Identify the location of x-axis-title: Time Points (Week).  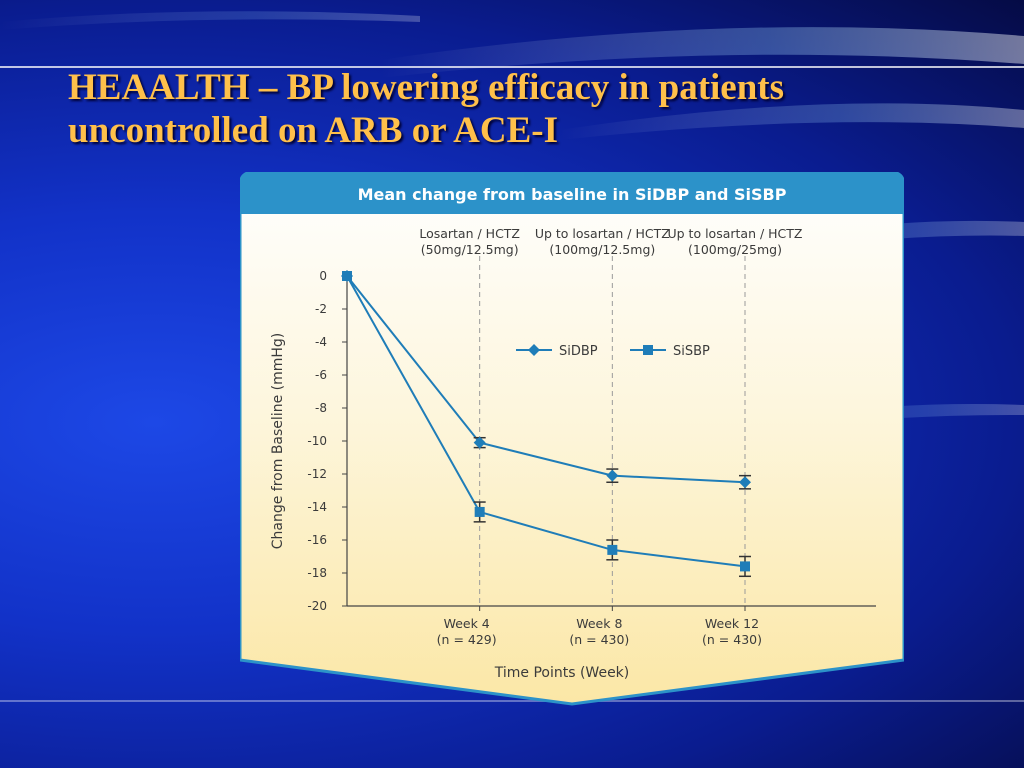
(562, 673).